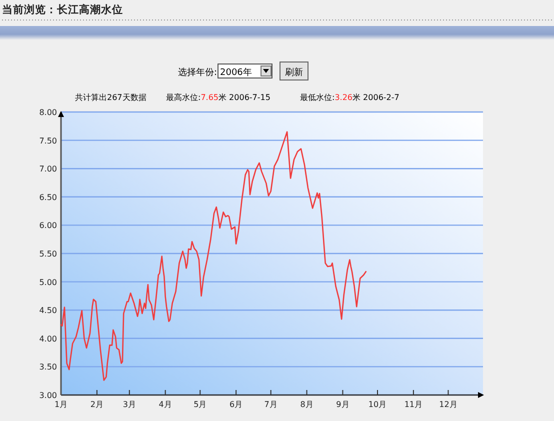  I want to click on y-tick-label: 3.00, so click(48, 395).